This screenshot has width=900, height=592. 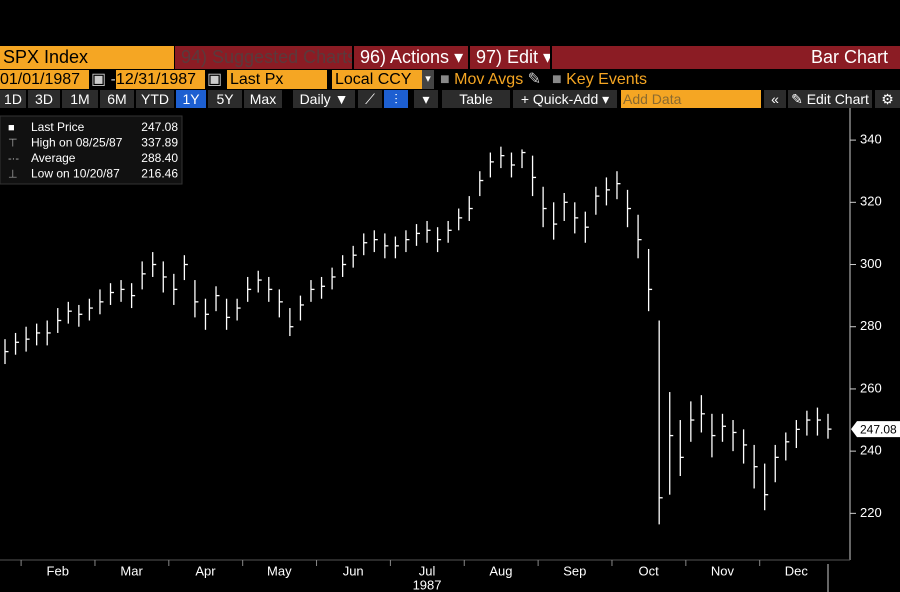 What do you see at coordinates (159, 143) in the screenshot?
I see `legend-value: 337.89` at bounding box center [159, 143].